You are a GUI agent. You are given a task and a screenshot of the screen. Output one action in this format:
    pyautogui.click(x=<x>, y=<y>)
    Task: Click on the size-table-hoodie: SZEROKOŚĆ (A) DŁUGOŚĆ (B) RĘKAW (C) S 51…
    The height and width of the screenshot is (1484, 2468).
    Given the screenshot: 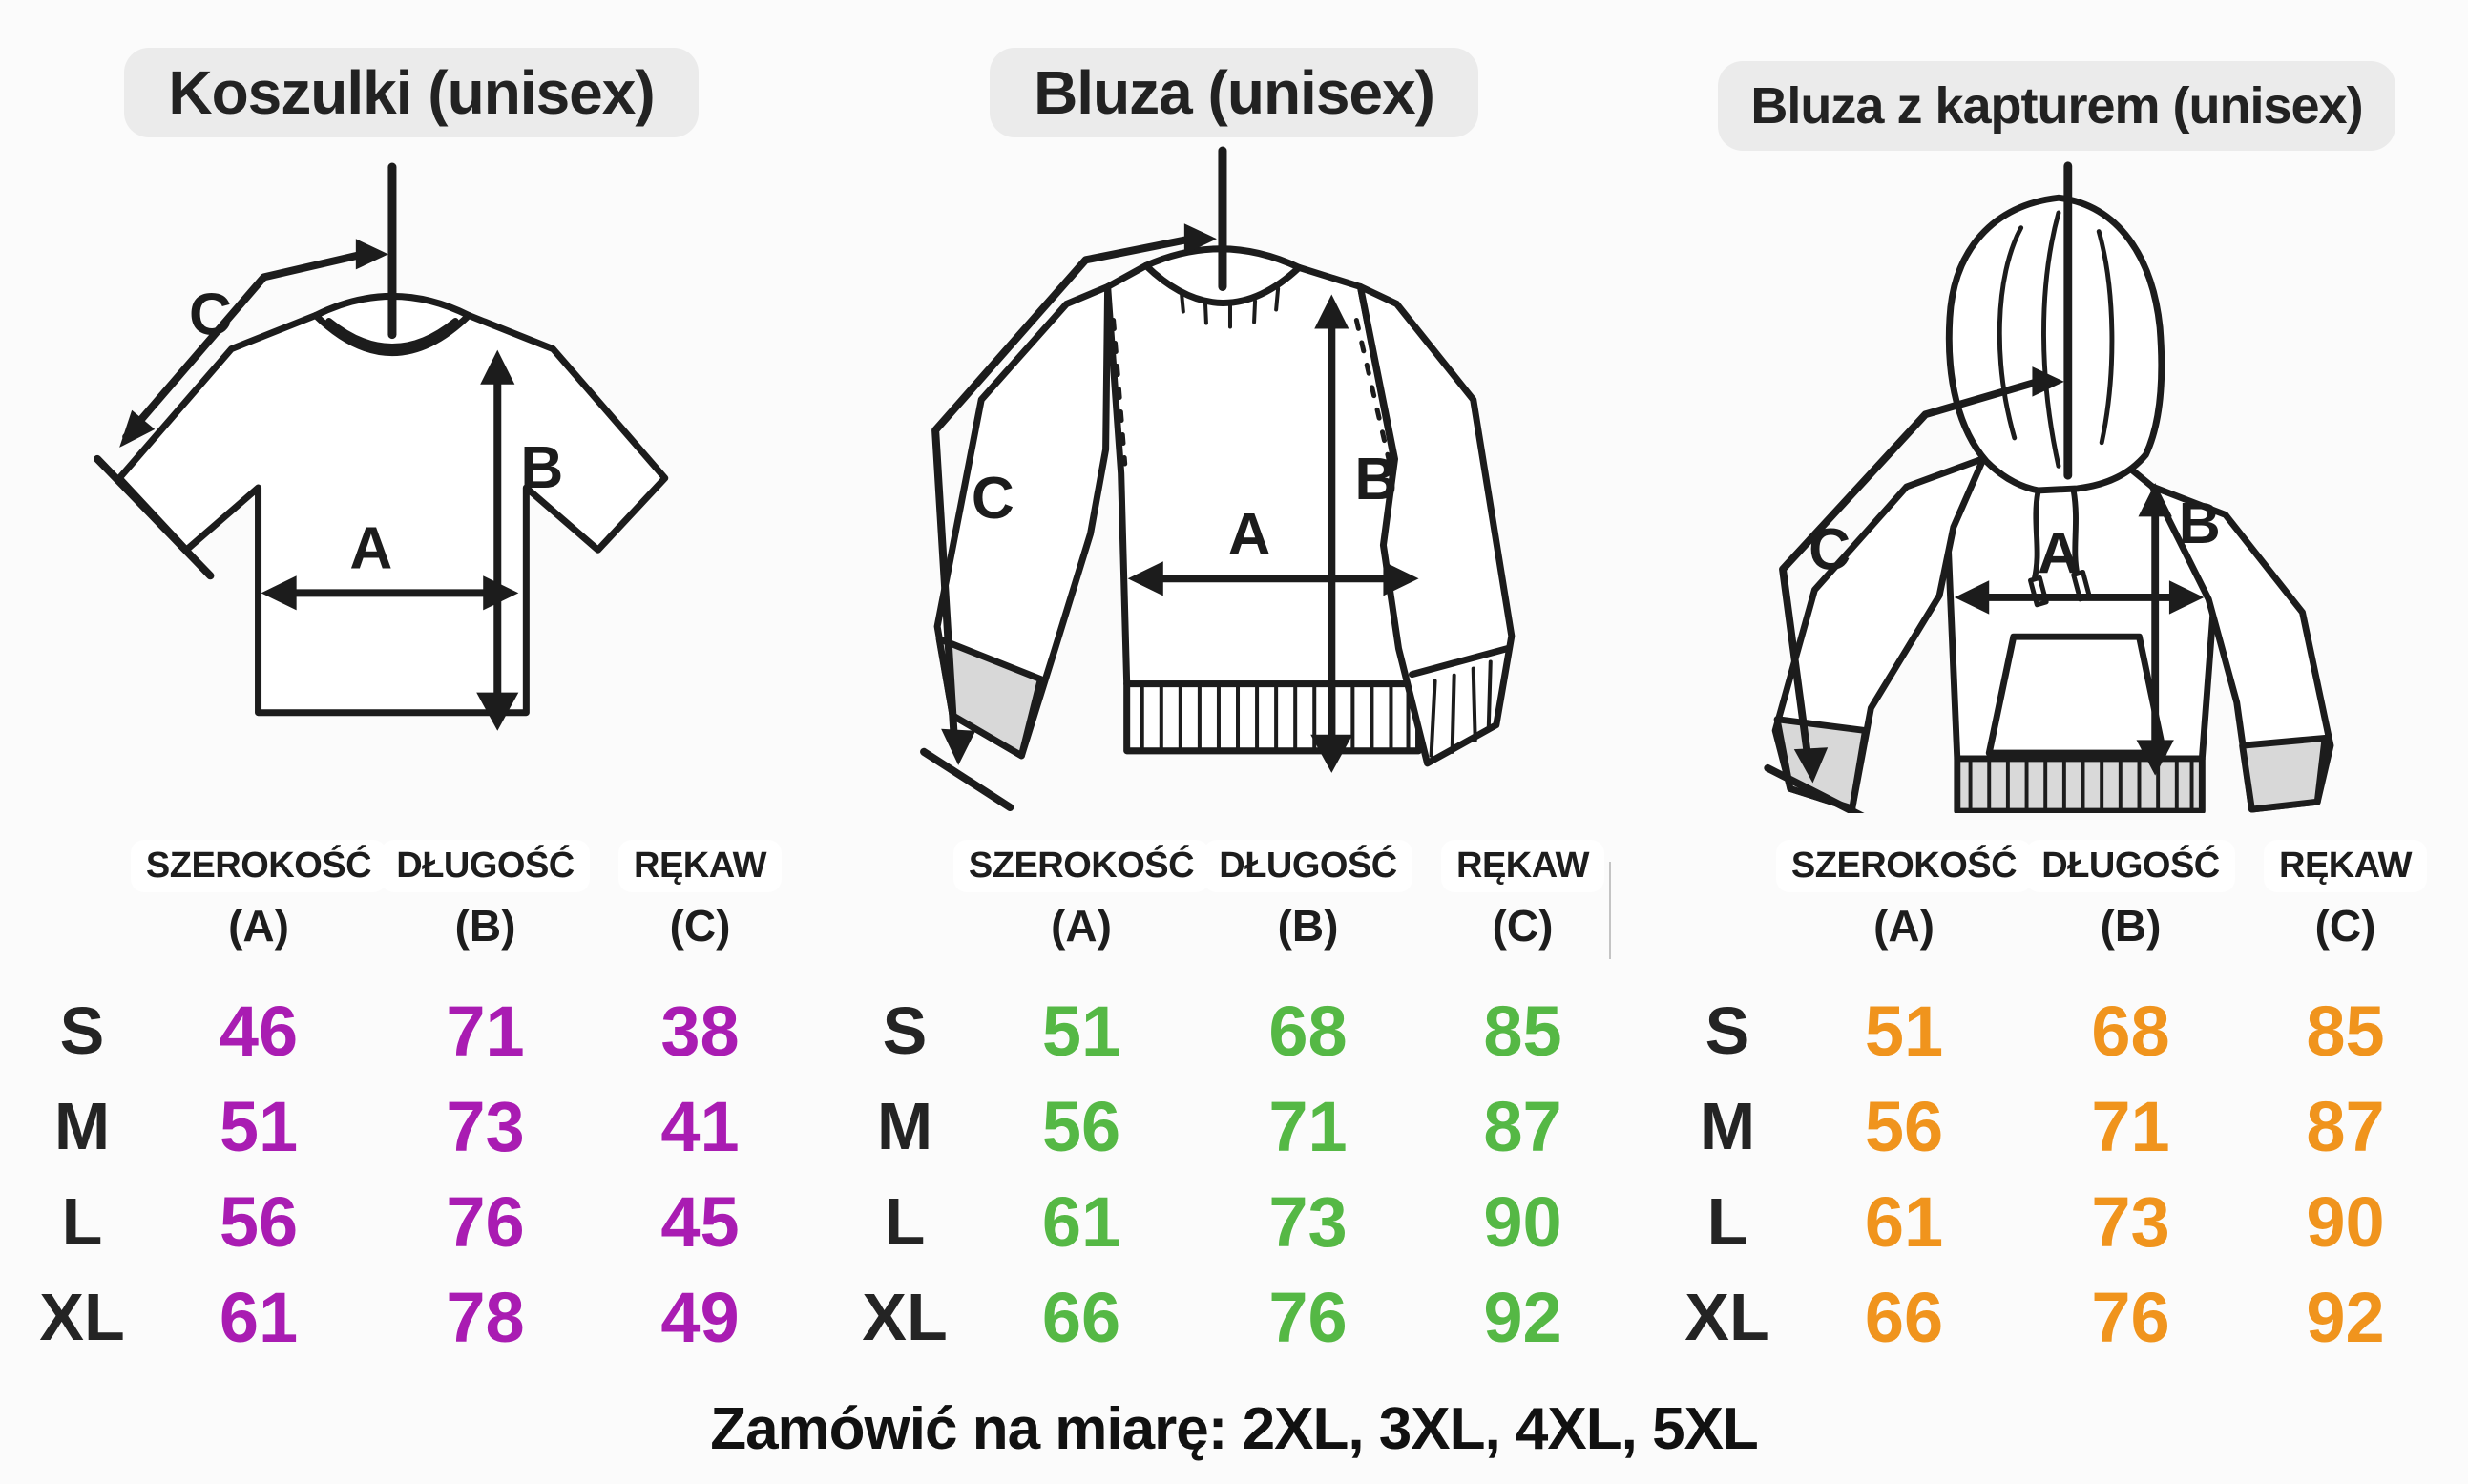 What is the action you would take?
    pyautogui.click(x=2056, y=1102)
    